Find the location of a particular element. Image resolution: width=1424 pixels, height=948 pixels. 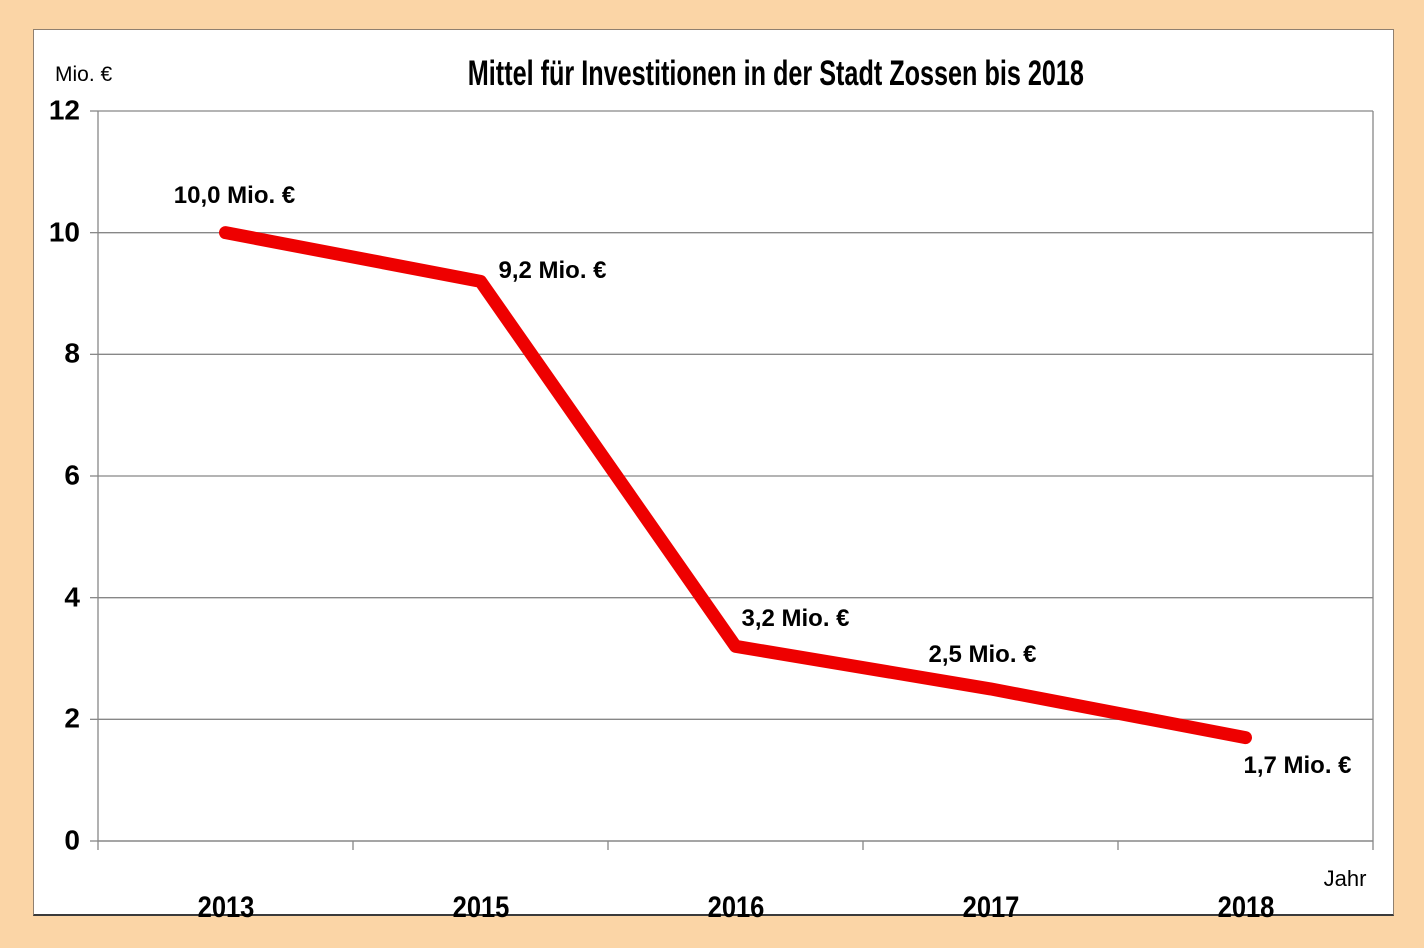

y-tick-label: 8 is located at coordinates (72, 353).